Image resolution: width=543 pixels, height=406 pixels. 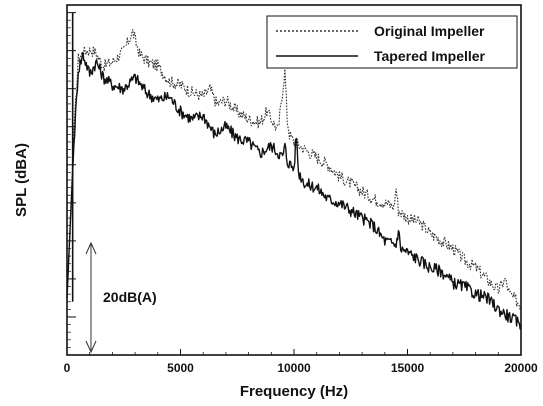 I want to click on y-axis-label: SPL (dBA), so click(x=21, y=180).